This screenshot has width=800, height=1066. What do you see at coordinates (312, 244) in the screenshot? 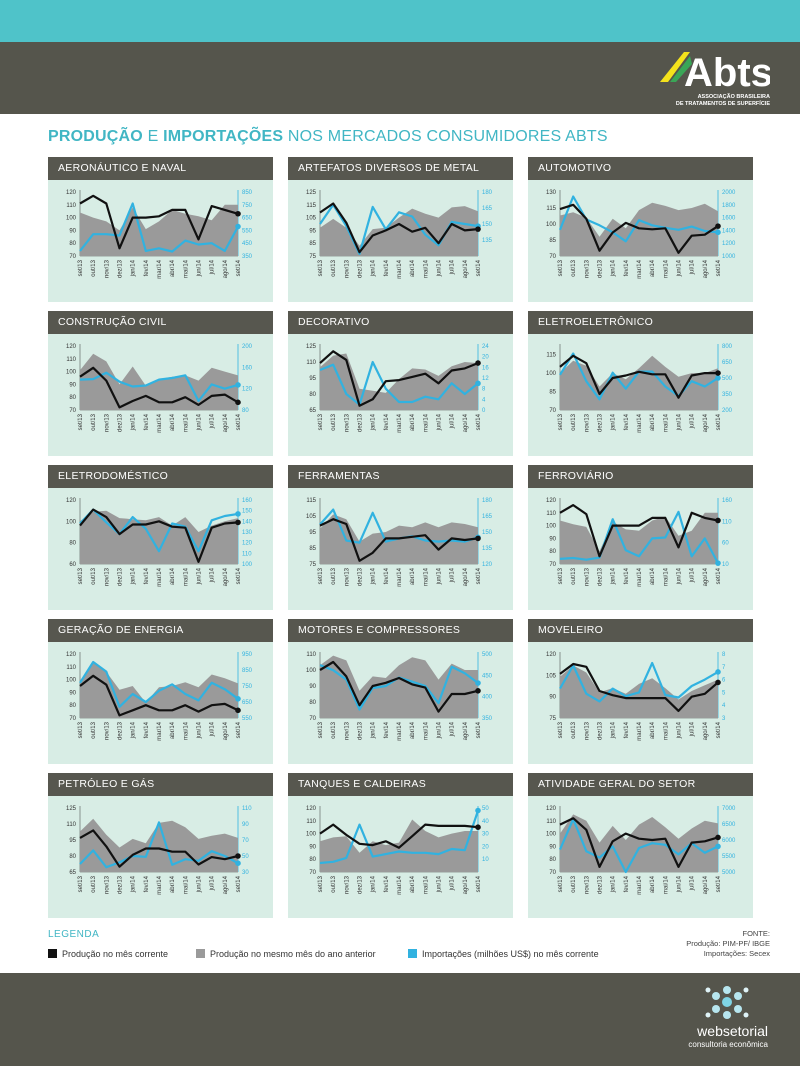
I see `left-tick-label: 85` at bounding box center [312, 244].